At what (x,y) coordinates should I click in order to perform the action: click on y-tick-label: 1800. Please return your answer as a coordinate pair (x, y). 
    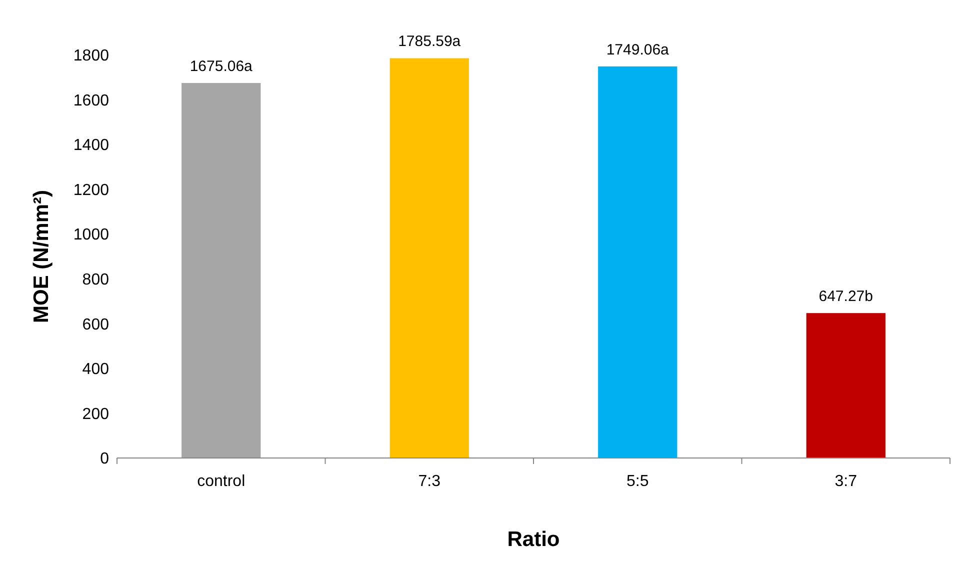
    Looking at the image, I should click on (91, 56).